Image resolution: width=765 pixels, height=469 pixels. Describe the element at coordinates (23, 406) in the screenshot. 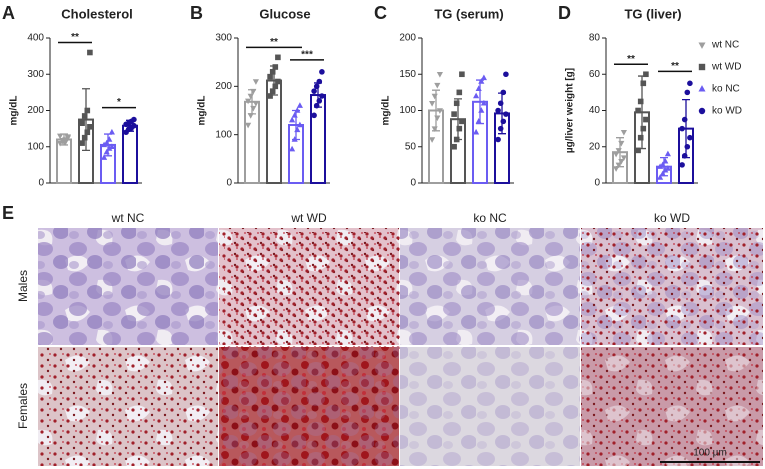

I see `row-label: Females` at that location.